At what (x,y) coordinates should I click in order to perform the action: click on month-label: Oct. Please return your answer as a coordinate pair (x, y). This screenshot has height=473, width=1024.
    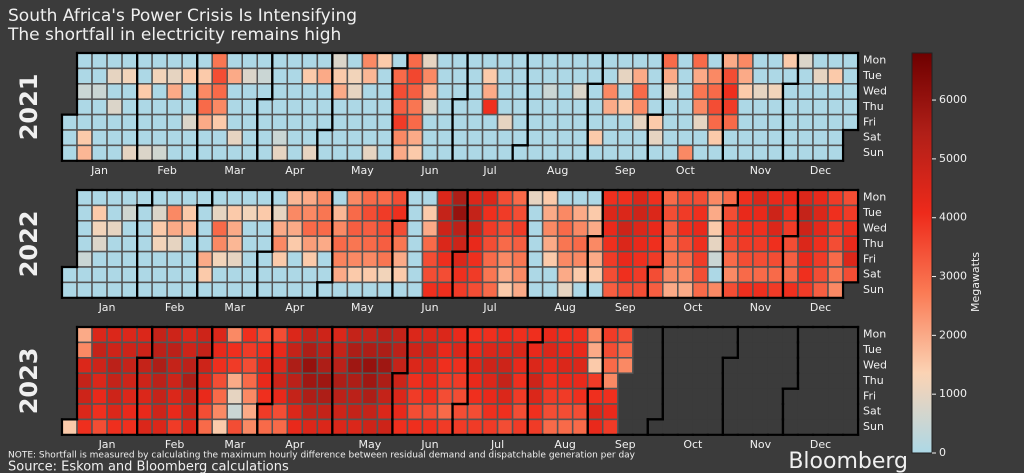
    Looking at the image, I should click on (693, 444).